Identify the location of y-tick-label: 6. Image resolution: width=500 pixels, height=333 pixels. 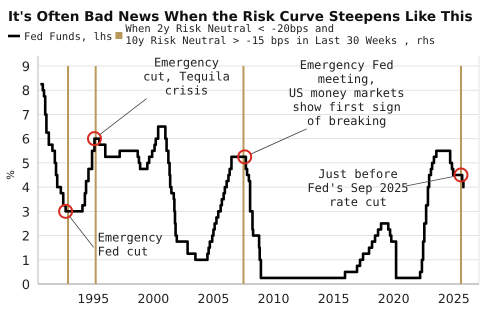
(26, 140).